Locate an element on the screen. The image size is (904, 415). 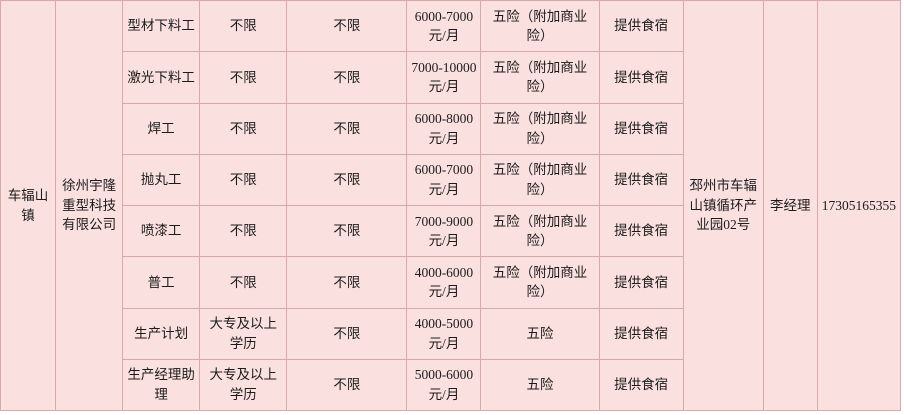
cell-company-name: 徐州宇隆重型科技有限公司 is located at coordinates (89, 205).